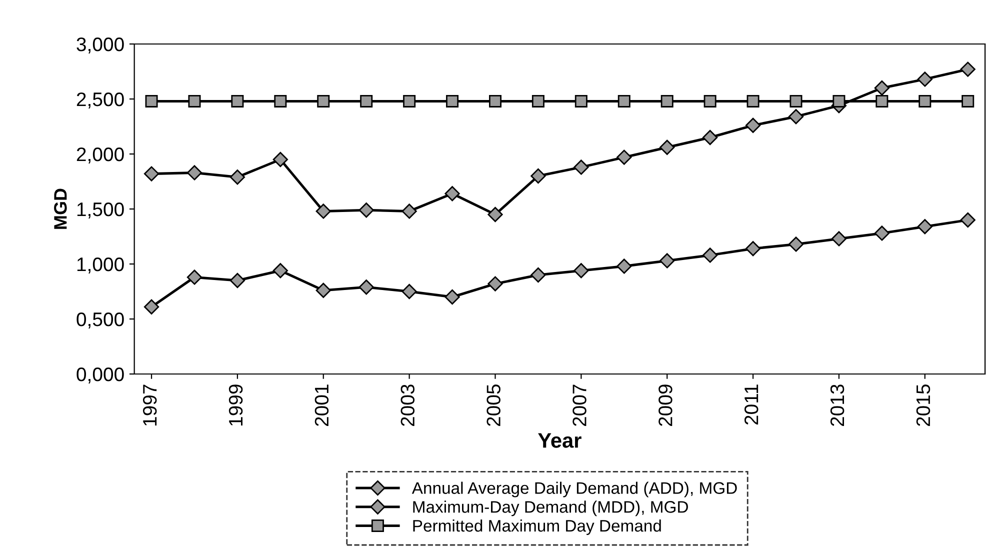  I want to click on x-tick-label: 2015, so click(923, 405).